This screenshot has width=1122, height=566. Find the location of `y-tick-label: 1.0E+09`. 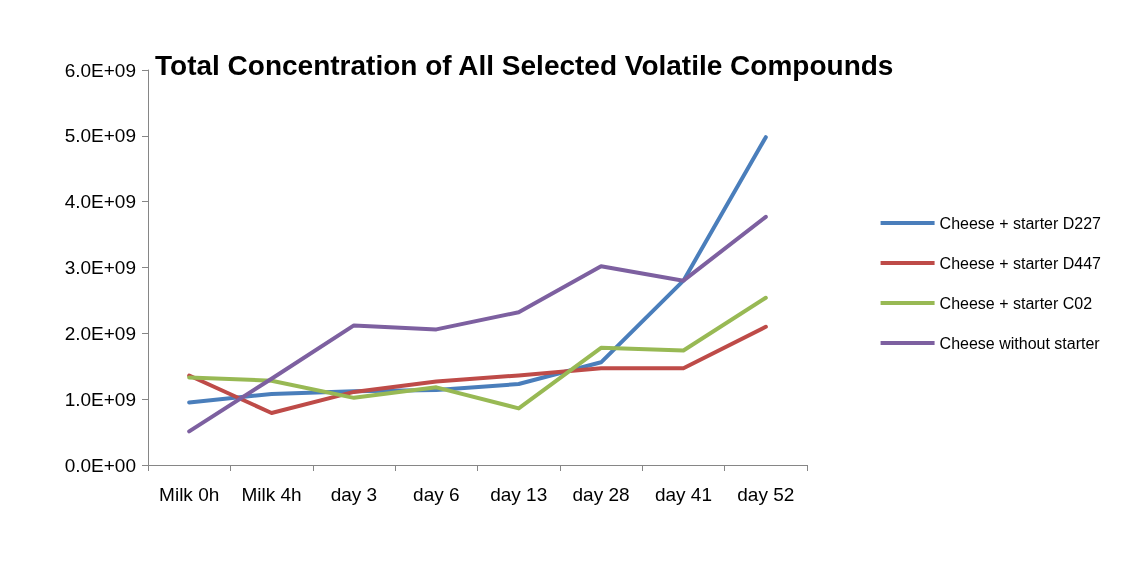

y-tick-label: 1.0E+09 is located at coordinates (100, 399).